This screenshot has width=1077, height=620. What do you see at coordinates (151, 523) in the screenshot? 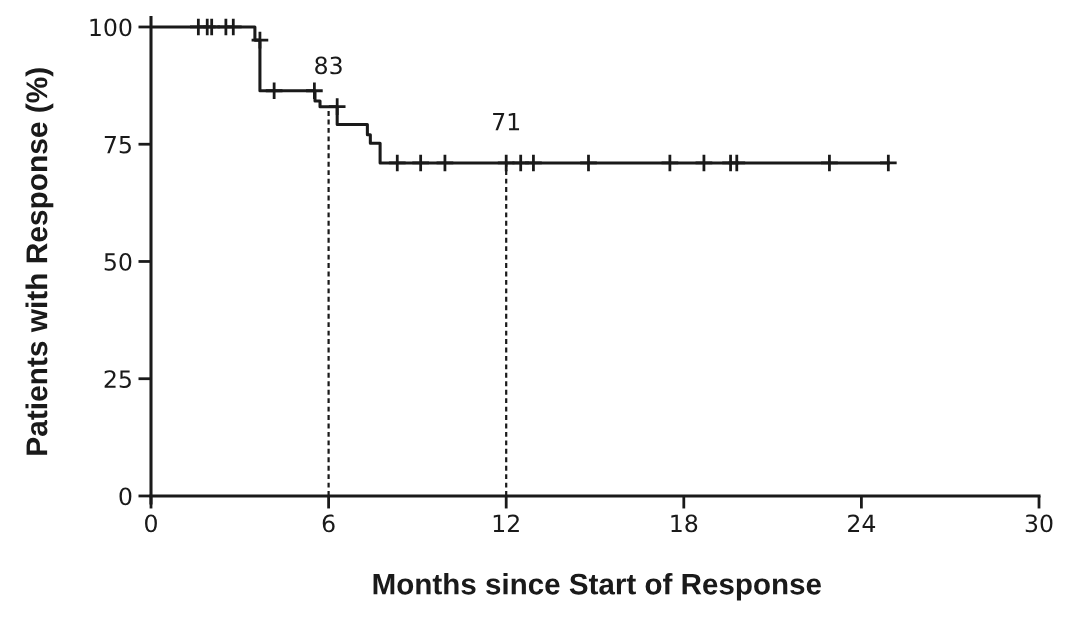
I see `x-tick-label: 0` at bounding box center [151, 523].